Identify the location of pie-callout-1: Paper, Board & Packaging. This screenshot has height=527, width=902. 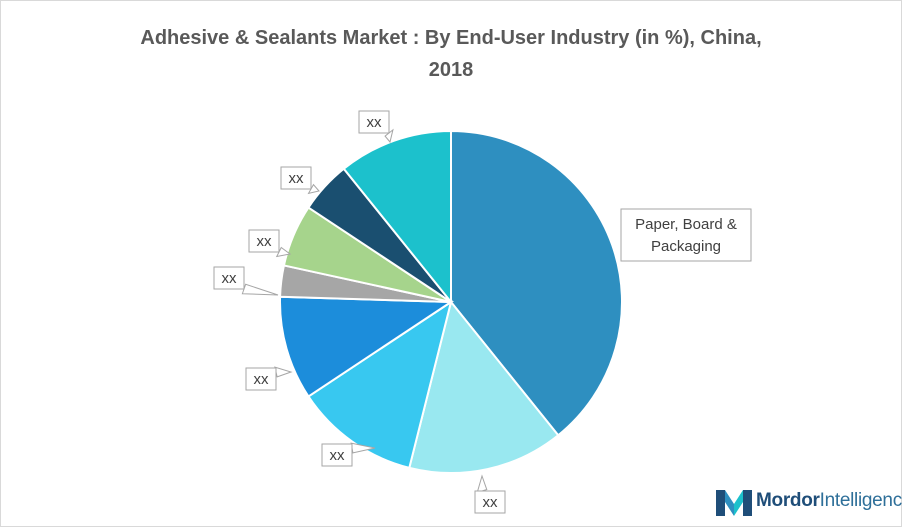
(686, 235).